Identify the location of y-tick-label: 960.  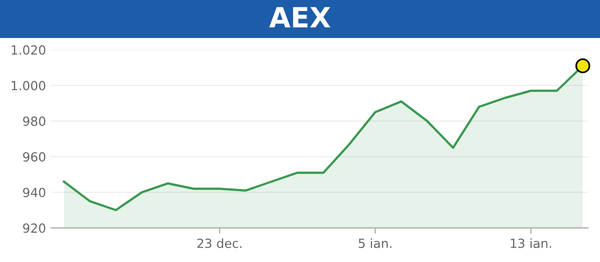
(34, 157).